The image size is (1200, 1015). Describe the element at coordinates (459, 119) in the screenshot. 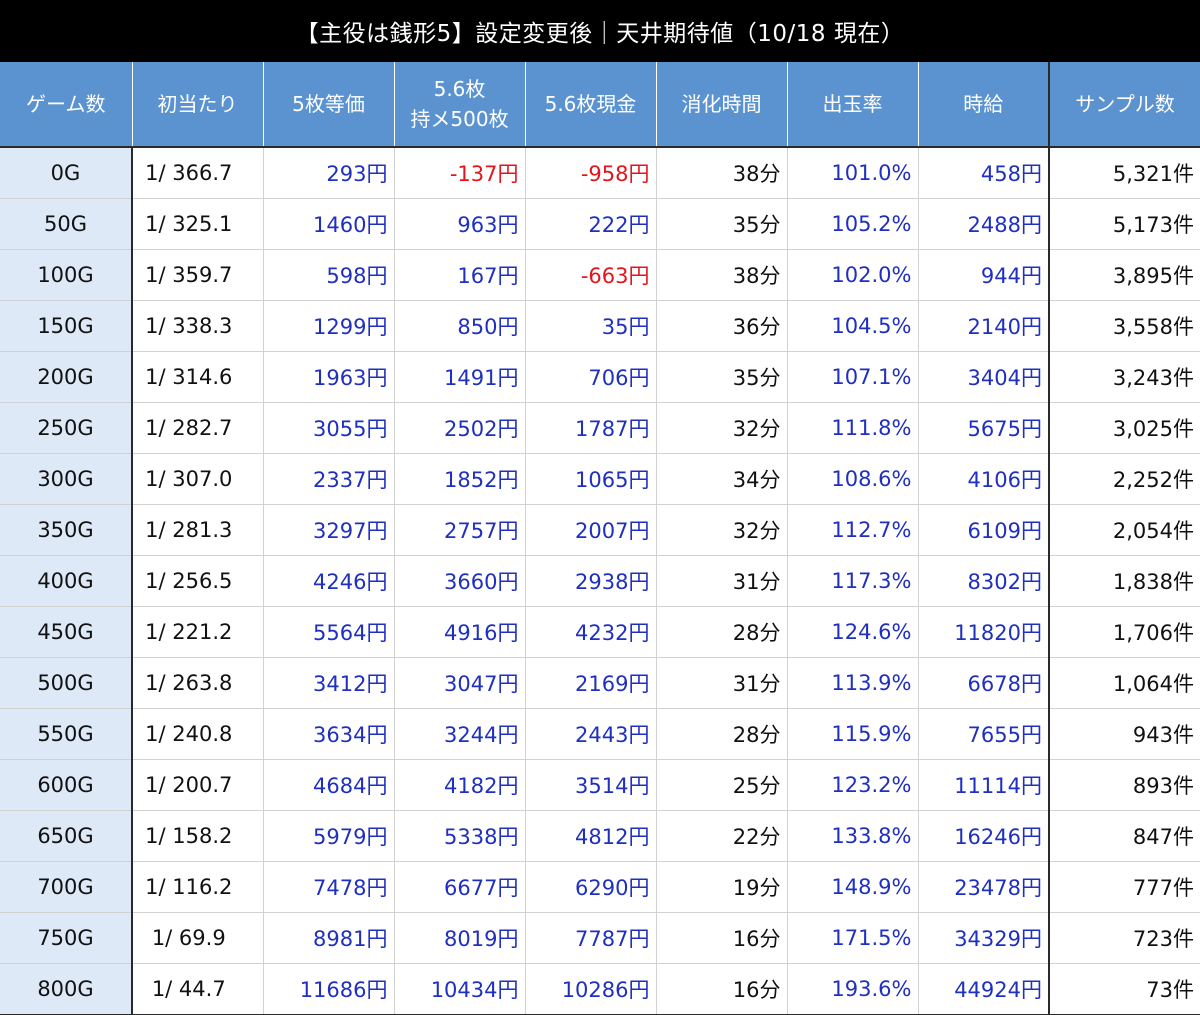

I see `header-hold500-line2: 持メ500枚` at that location.